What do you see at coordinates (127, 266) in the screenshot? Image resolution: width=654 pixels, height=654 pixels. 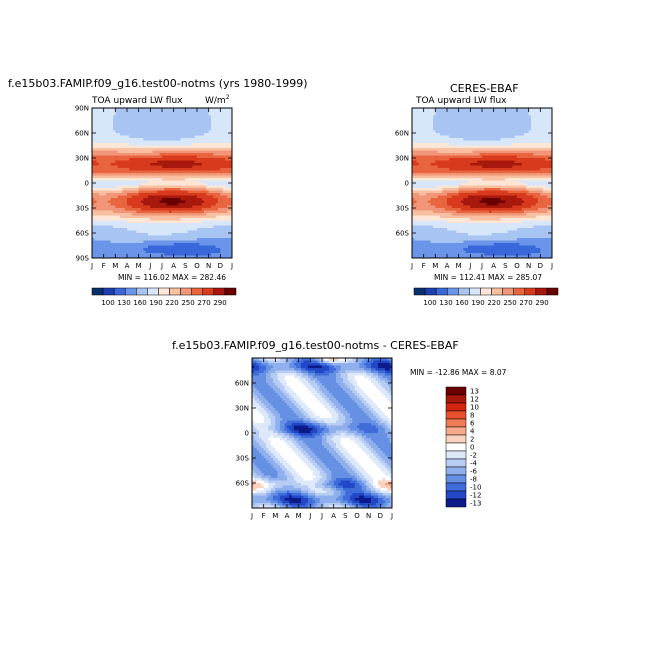 I see `left-heatmap-xtick-label: A` at bounding box center [127, 266].